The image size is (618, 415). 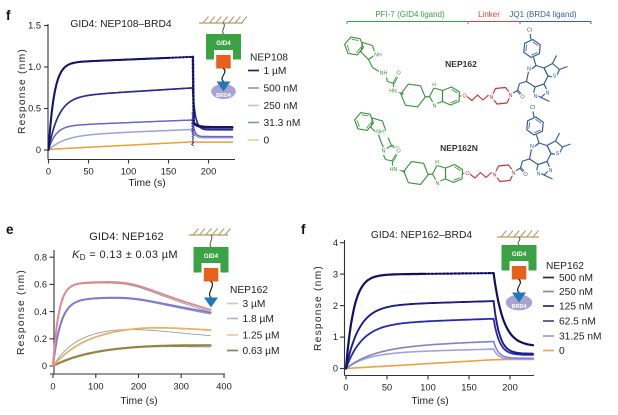 What do you see at coordinates (577, 321) in the screenshot?
I see `svg-text: 62.5 nM` at bounding box center [577, 321].